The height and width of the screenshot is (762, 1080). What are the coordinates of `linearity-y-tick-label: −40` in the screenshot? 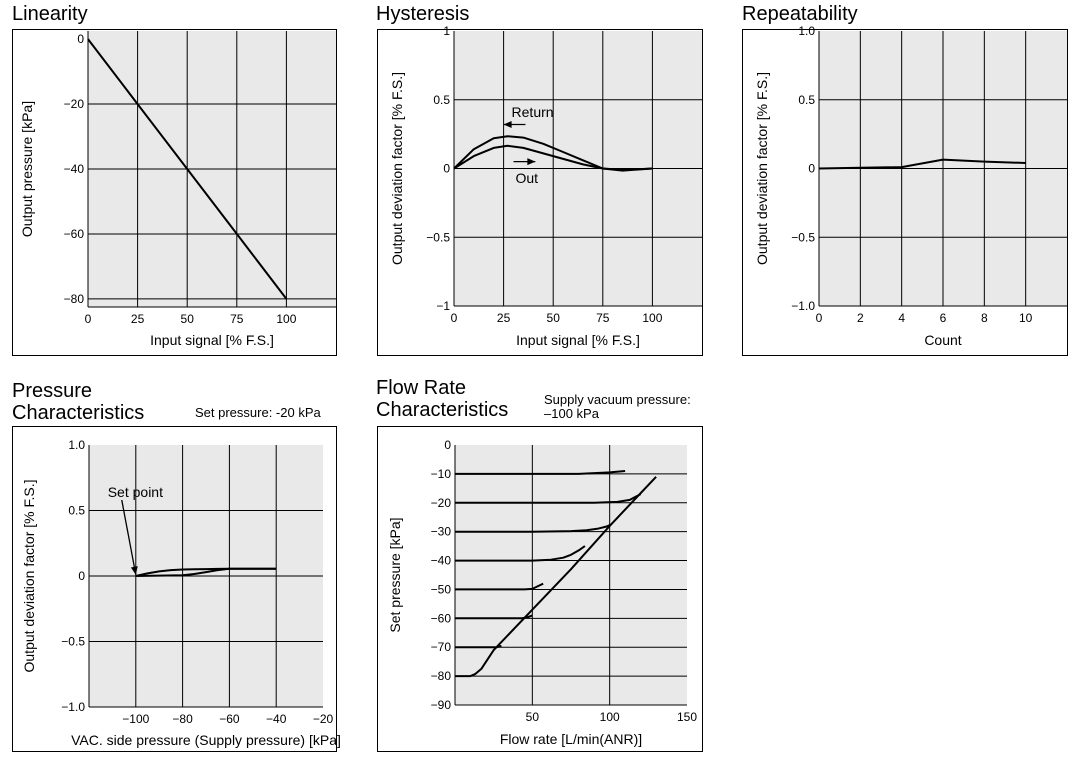 It's located at (74, 169).